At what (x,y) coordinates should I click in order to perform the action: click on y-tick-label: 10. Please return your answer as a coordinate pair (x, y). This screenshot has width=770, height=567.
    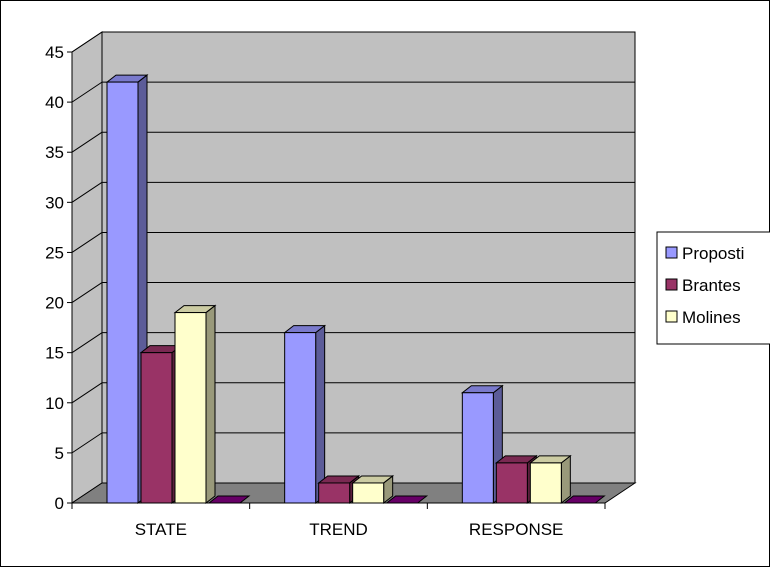
    Looking at the image, I should click on (54, 403).